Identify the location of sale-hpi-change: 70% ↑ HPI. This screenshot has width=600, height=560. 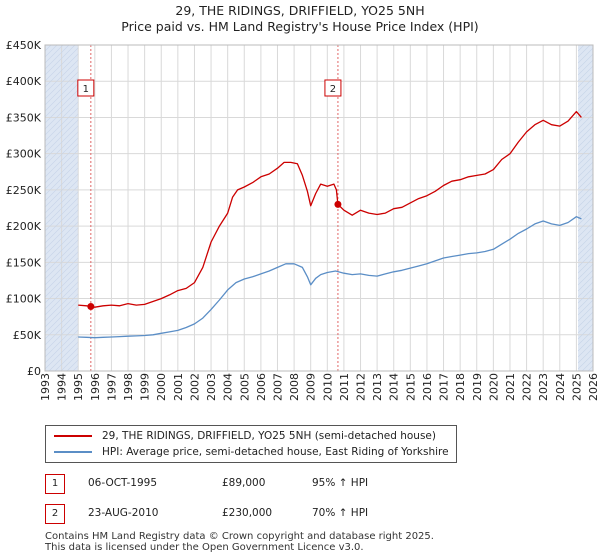
(340, 513).